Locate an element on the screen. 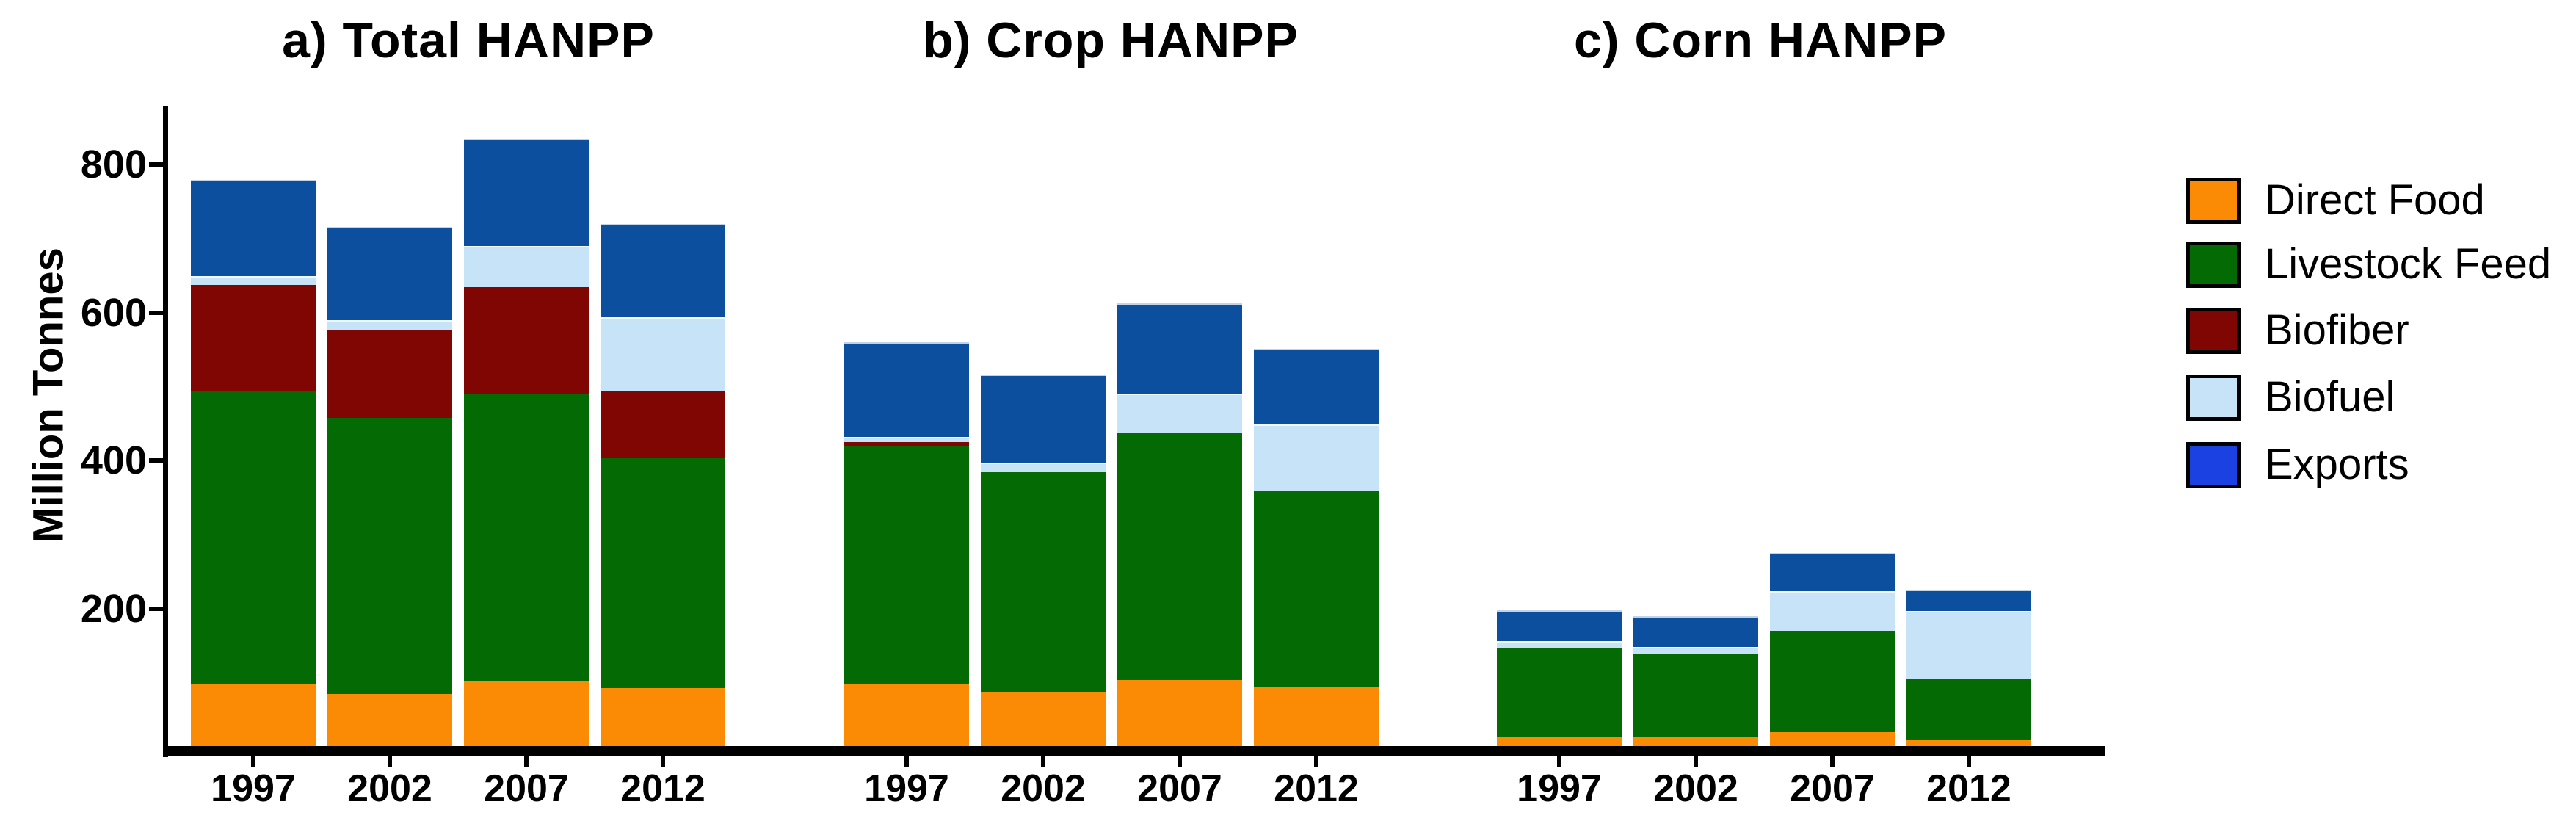 This screenshot has width=2576, height=821. legend-label: Exports is located at coordinates (2337, 464).